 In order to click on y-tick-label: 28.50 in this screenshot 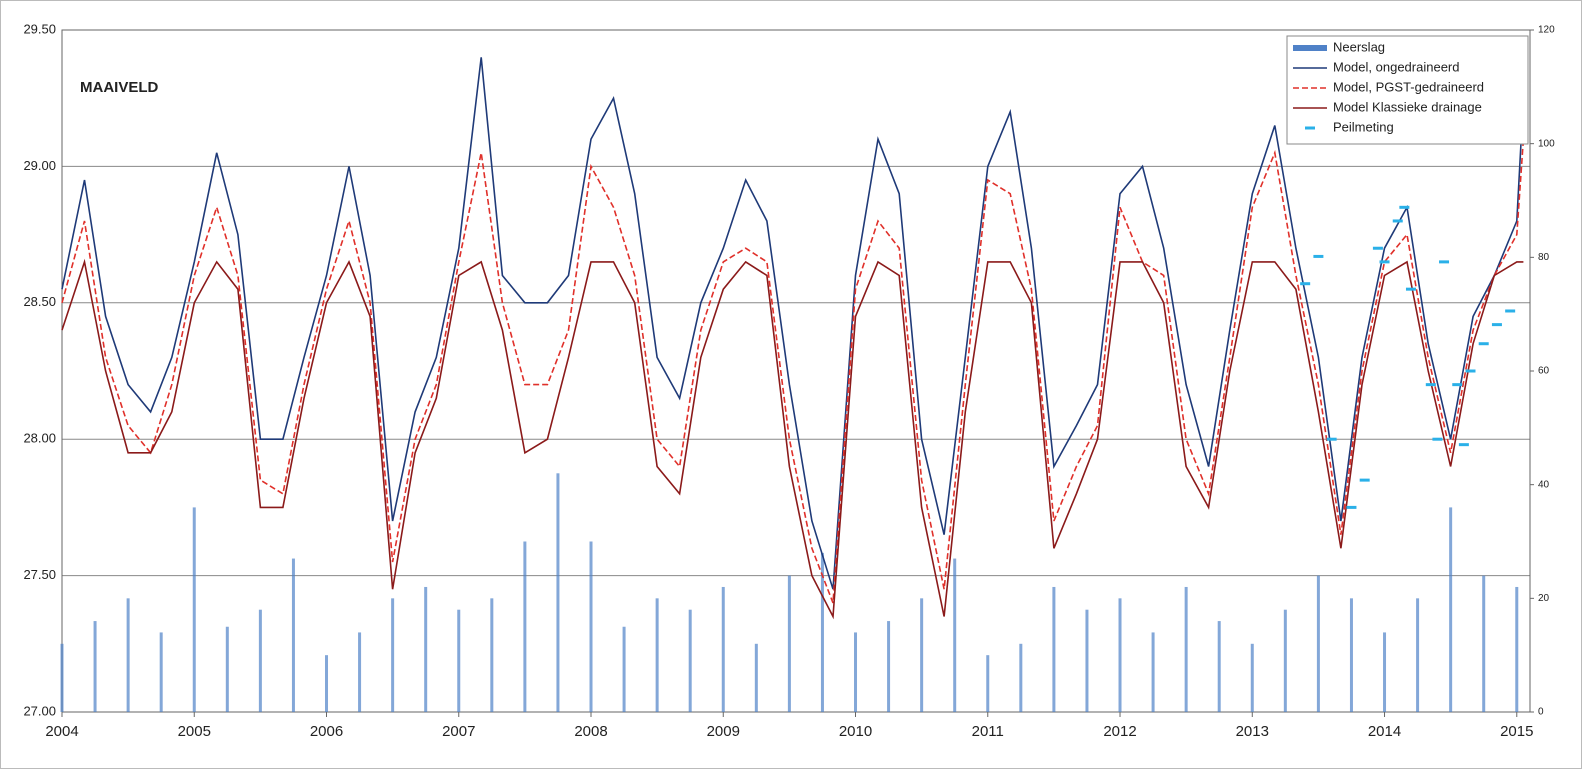, I will do `click(39, 301)`.